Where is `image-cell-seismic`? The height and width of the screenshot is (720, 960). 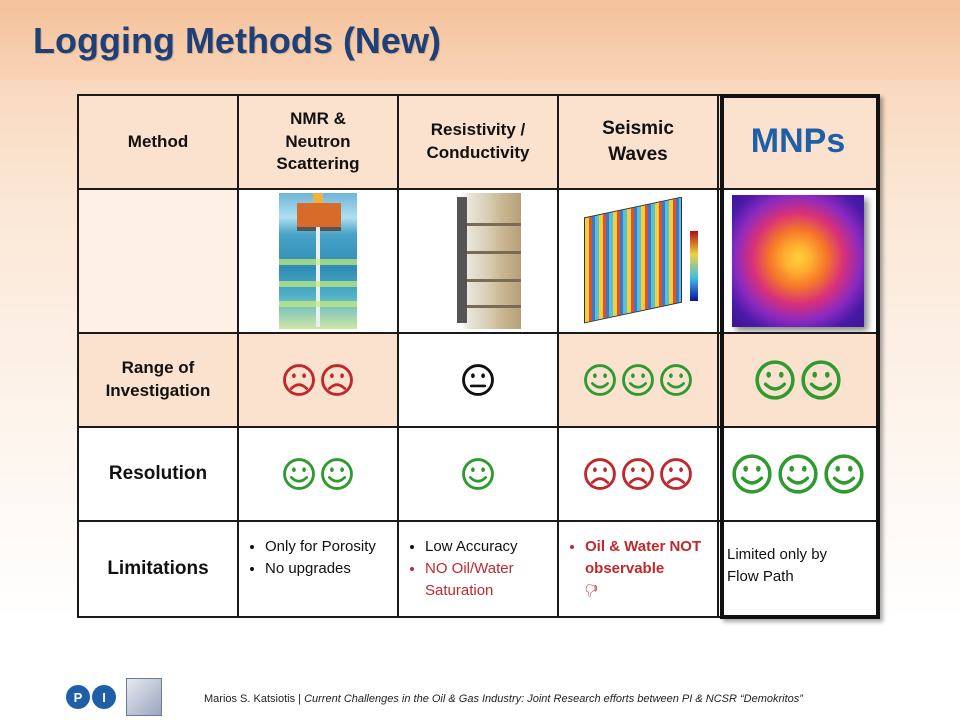
image-cell-seismic is located at coordinates (638, 261).